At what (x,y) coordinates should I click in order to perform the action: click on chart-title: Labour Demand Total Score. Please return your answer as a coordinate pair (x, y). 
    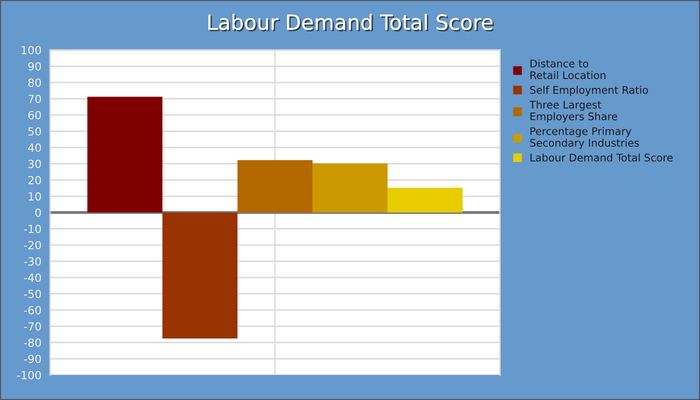
    Looking at the image, I should click on (351, 23).